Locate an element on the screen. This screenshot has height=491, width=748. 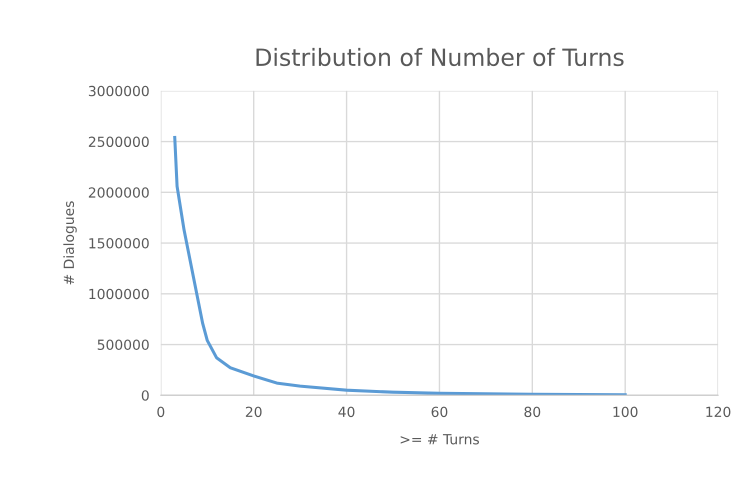
y-tick-label: 1500000 is located at coordinates (119, 243).